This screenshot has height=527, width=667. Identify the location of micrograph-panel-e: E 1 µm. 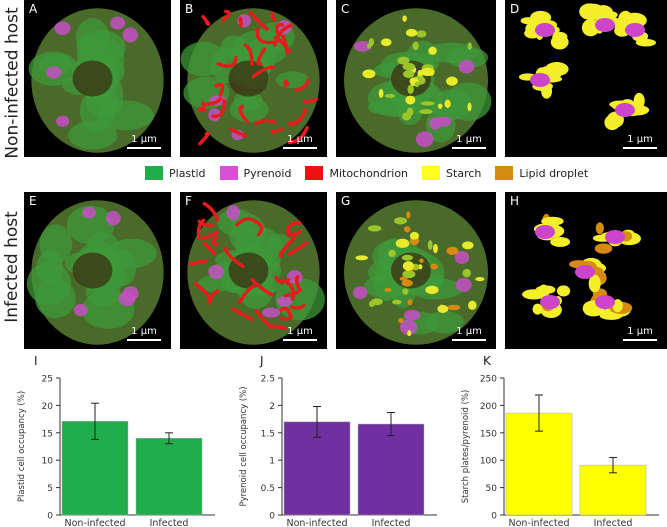
(97, 270).